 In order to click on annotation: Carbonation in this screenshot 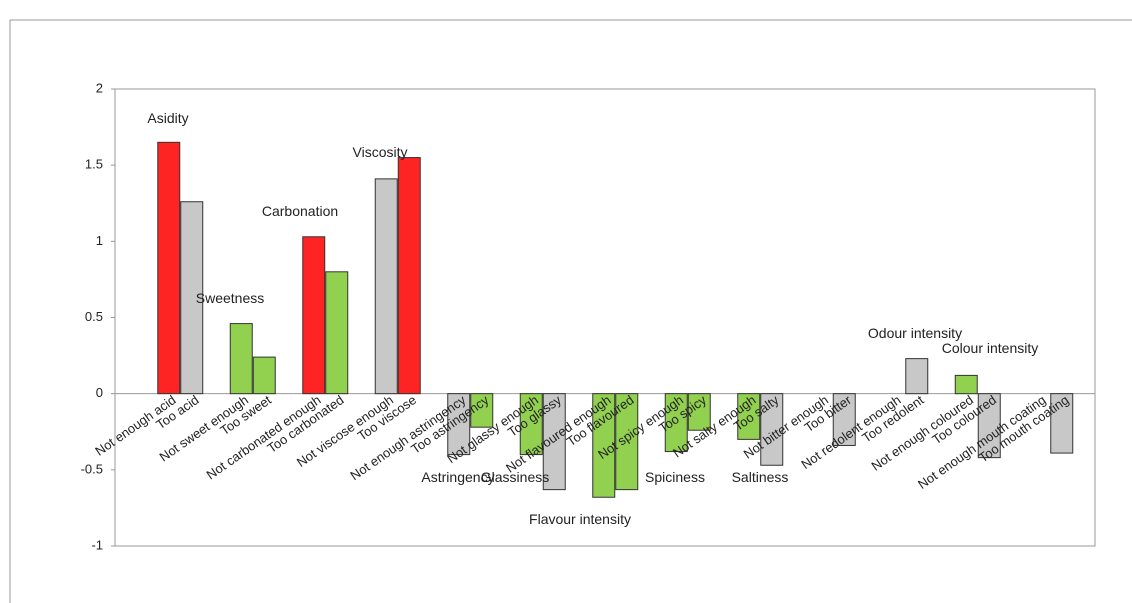, I will do `click(300, 211)`.